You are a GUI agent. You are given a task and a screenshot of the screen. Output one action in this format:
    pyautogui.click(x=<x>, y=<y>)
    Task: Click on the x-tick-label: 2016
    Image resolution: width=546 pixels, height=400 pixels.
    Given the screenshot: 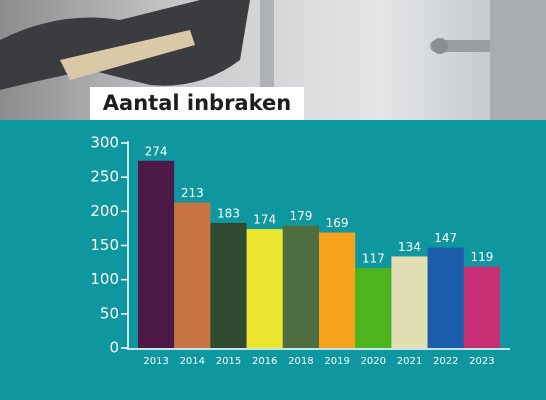 What is the action you would take?
    pyautogui.click(x=264, y=361)
    